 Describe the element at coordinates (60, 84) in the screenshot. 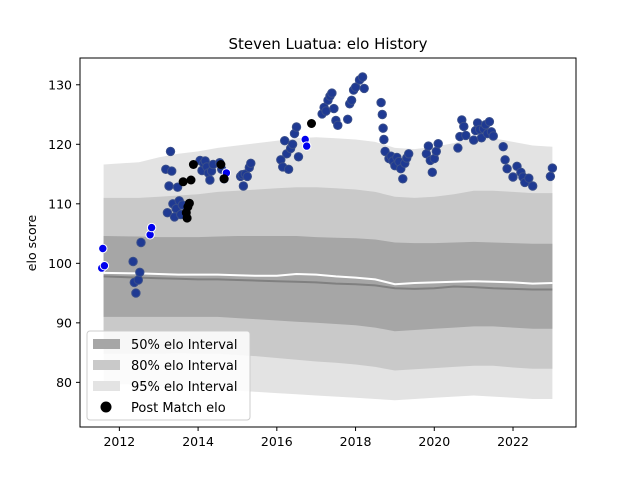

I see `y-tick-label: 130` at that location.